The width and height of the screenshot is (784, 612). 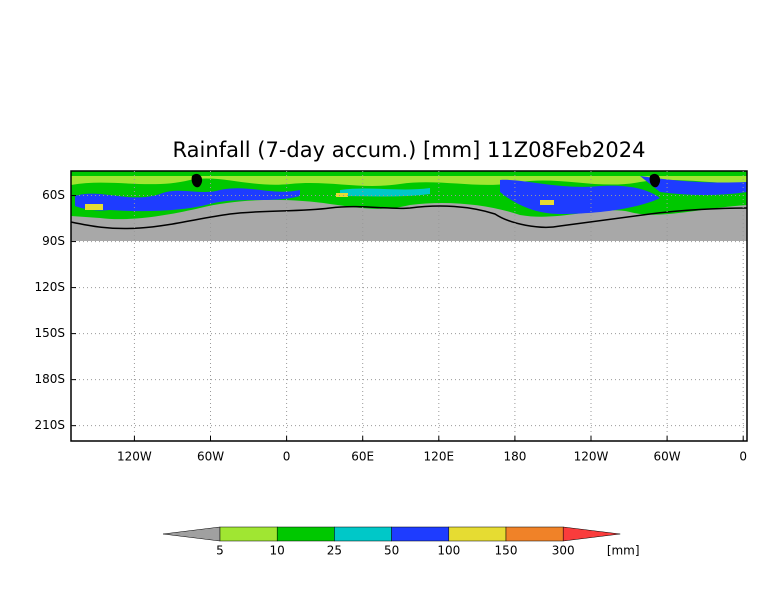 I want to click on colorbar-label: 100, so click(x=448, y=551).